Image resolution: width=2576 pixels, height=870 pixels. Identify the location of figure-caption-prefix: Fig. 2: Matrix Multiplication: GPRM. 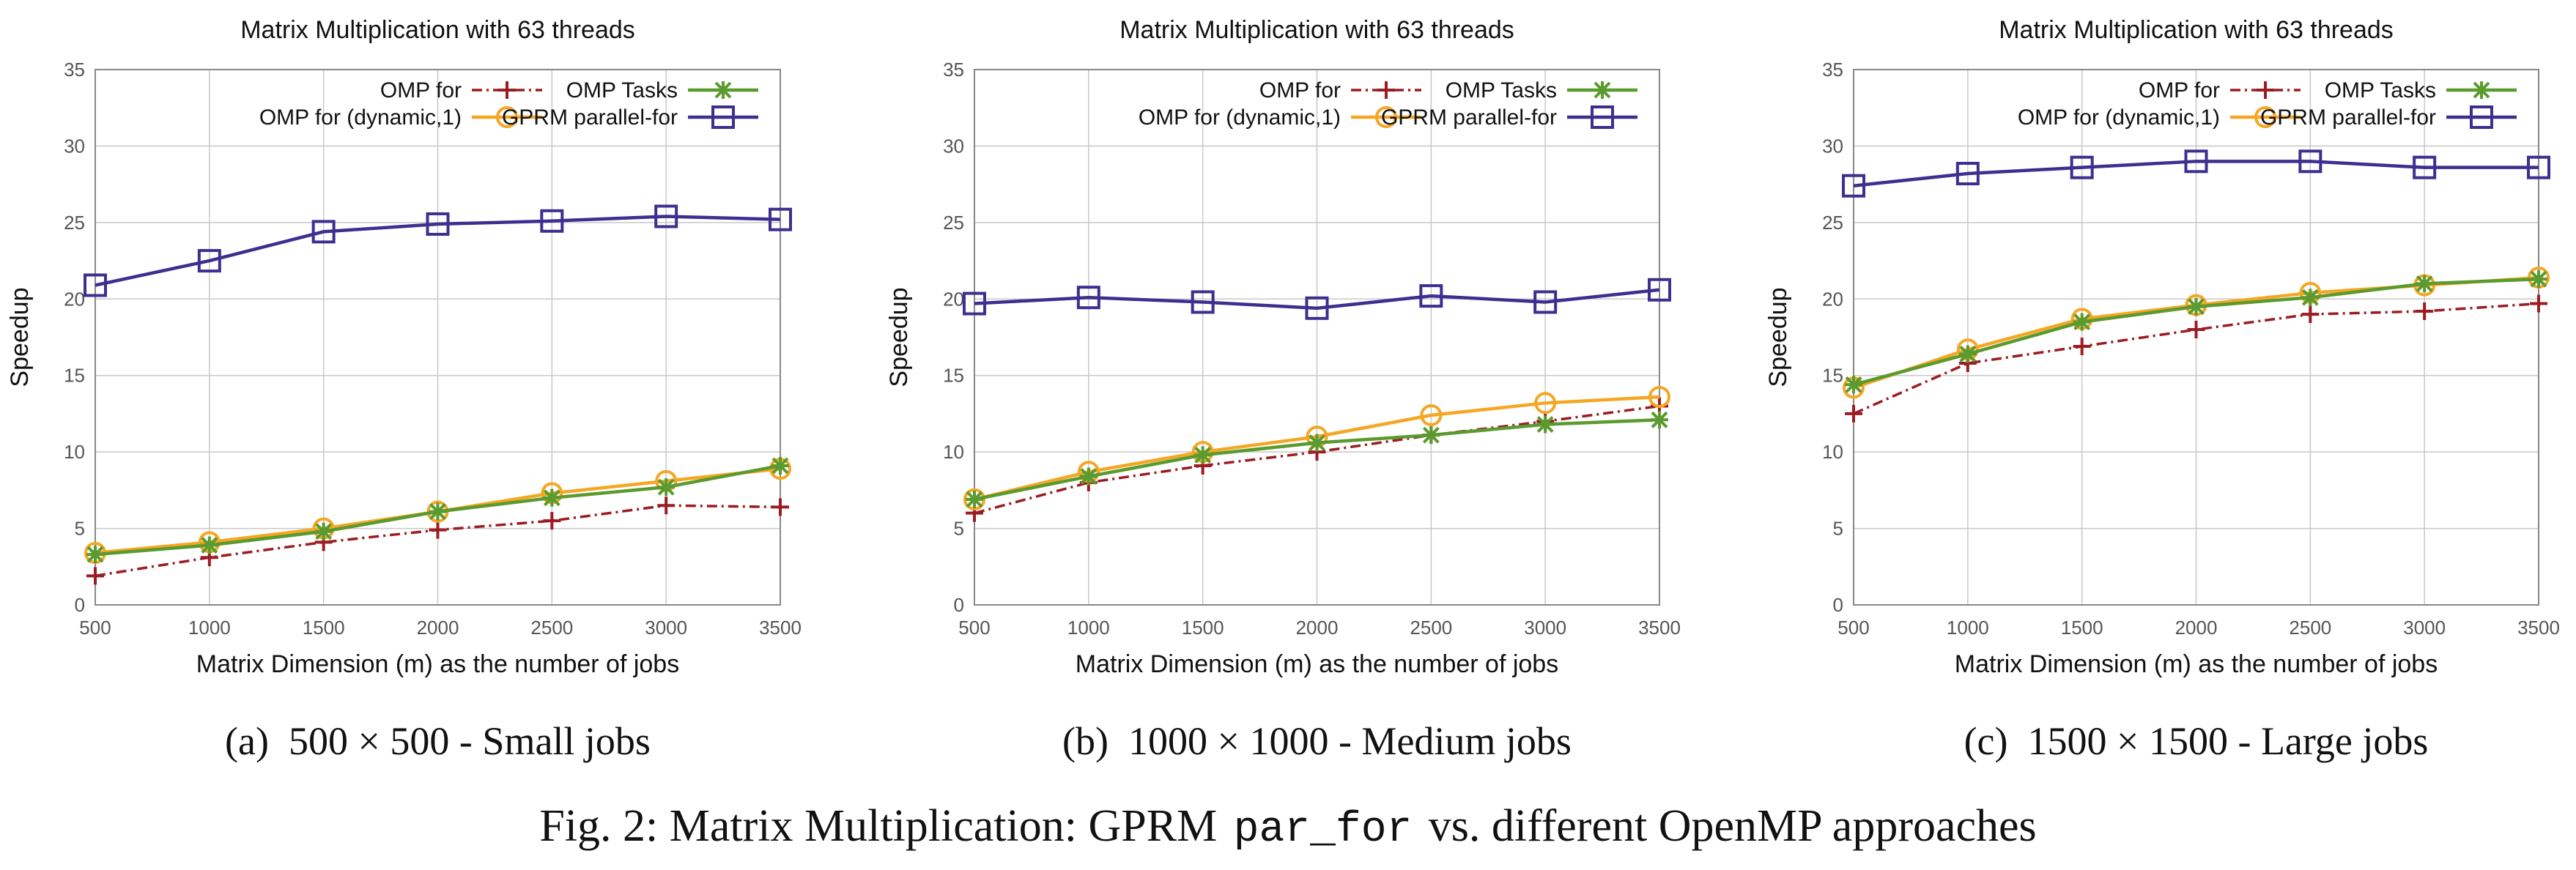
(878, 826).